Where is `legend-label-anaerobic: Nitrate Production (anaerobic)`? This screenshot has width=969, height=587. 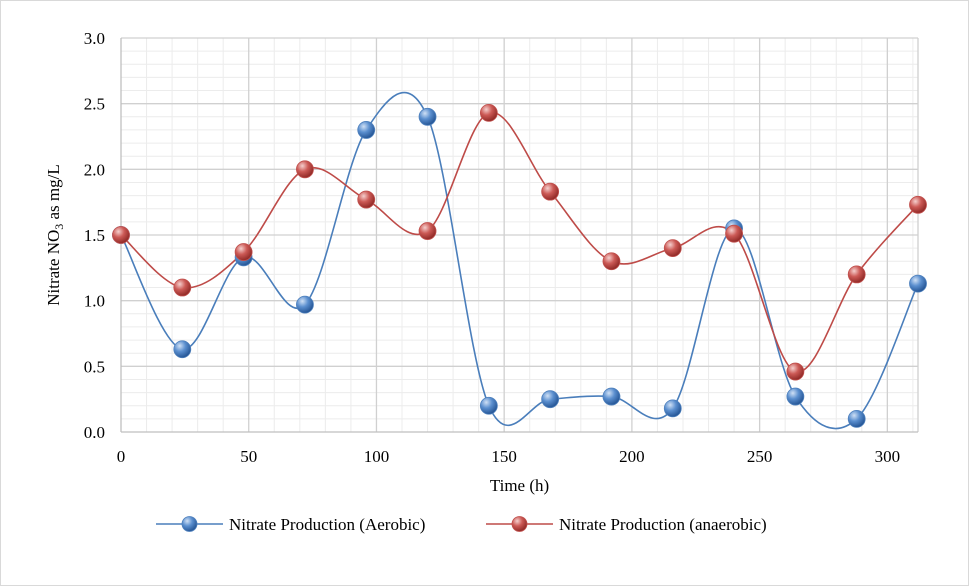 legend-label-anaerobic: Nitrate Production (anaerobic) is located at coordinates (663, 524).